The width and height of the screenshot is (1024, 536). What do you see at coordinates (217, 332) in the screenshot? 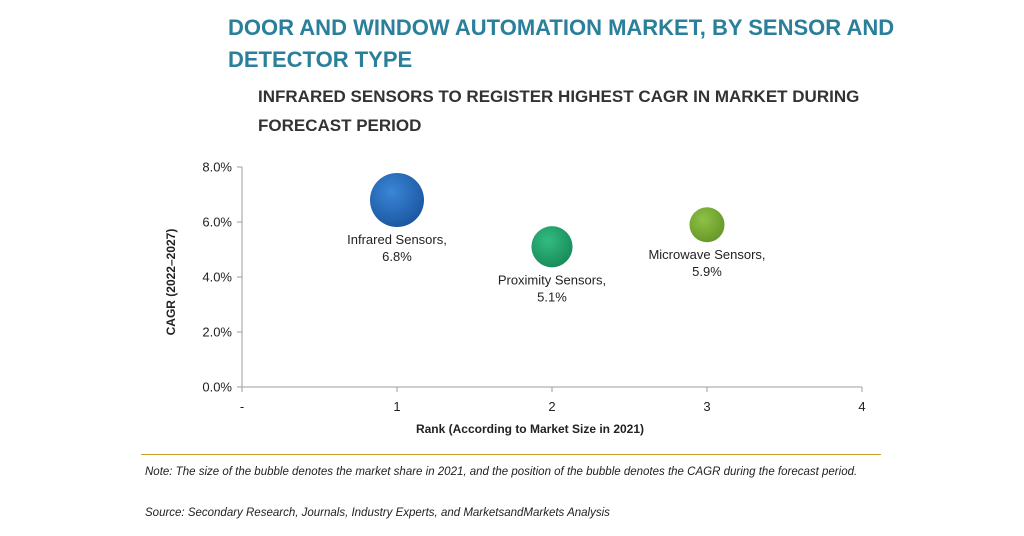
I see `y-tick-label: 2.0%` at bounding box center [217, 332].